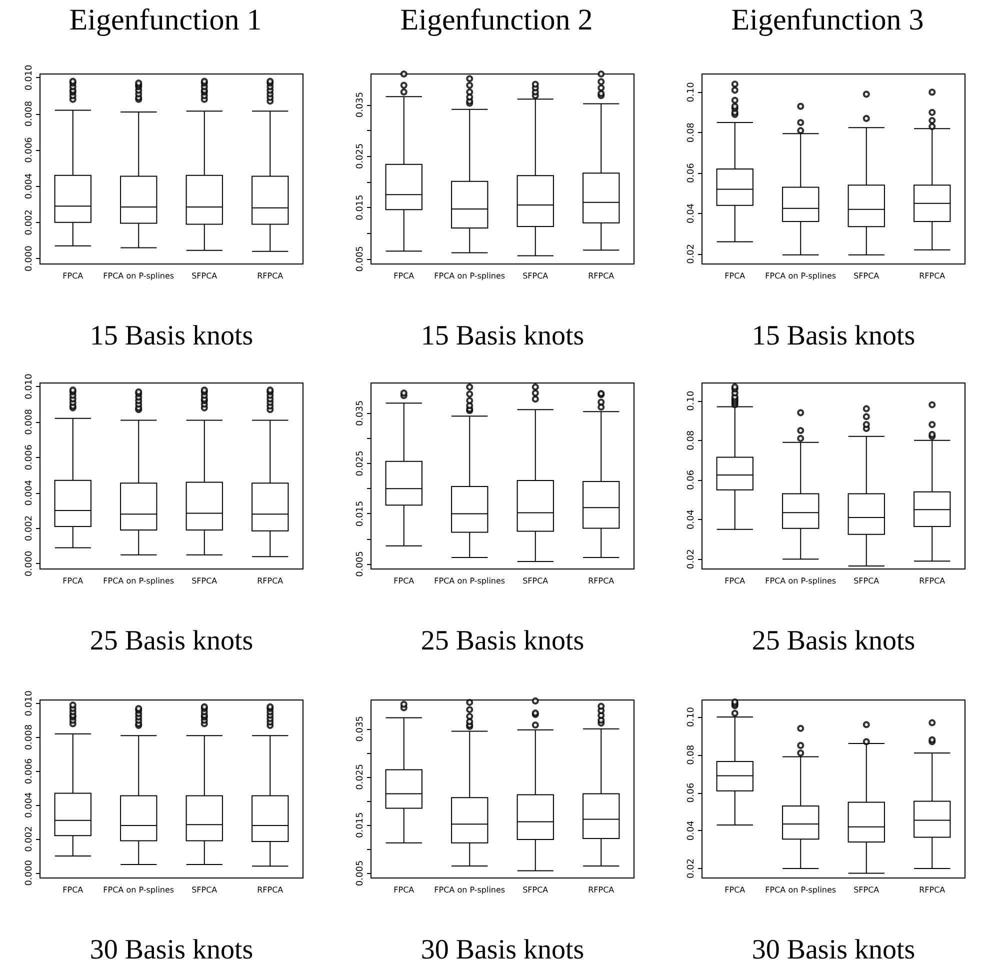 The image size is (993, 969). Describe the element at coordinates (496, 20) in the screenshot. I see `chart-title: Eigenfunction 2` at that location.